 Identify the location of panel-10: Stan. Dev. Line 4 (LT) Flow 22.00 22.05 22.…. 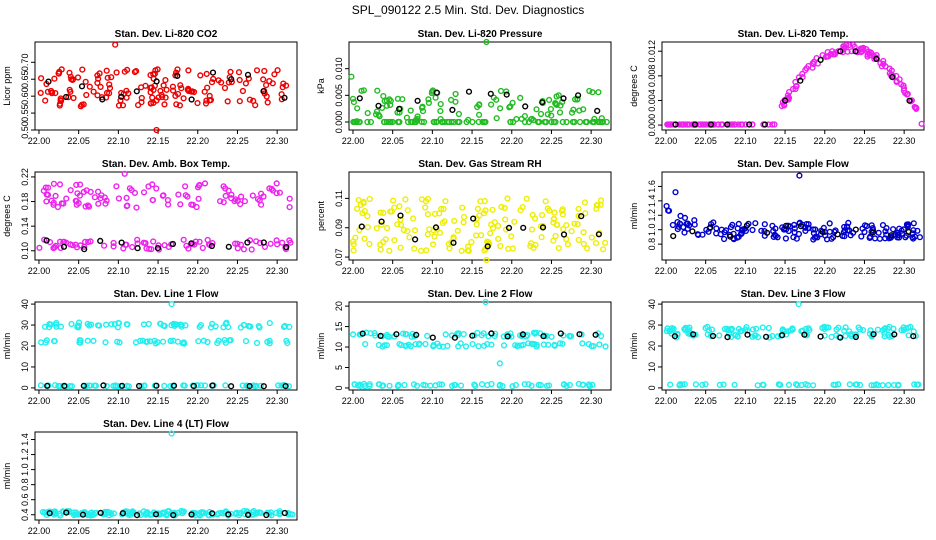
(150, 477).